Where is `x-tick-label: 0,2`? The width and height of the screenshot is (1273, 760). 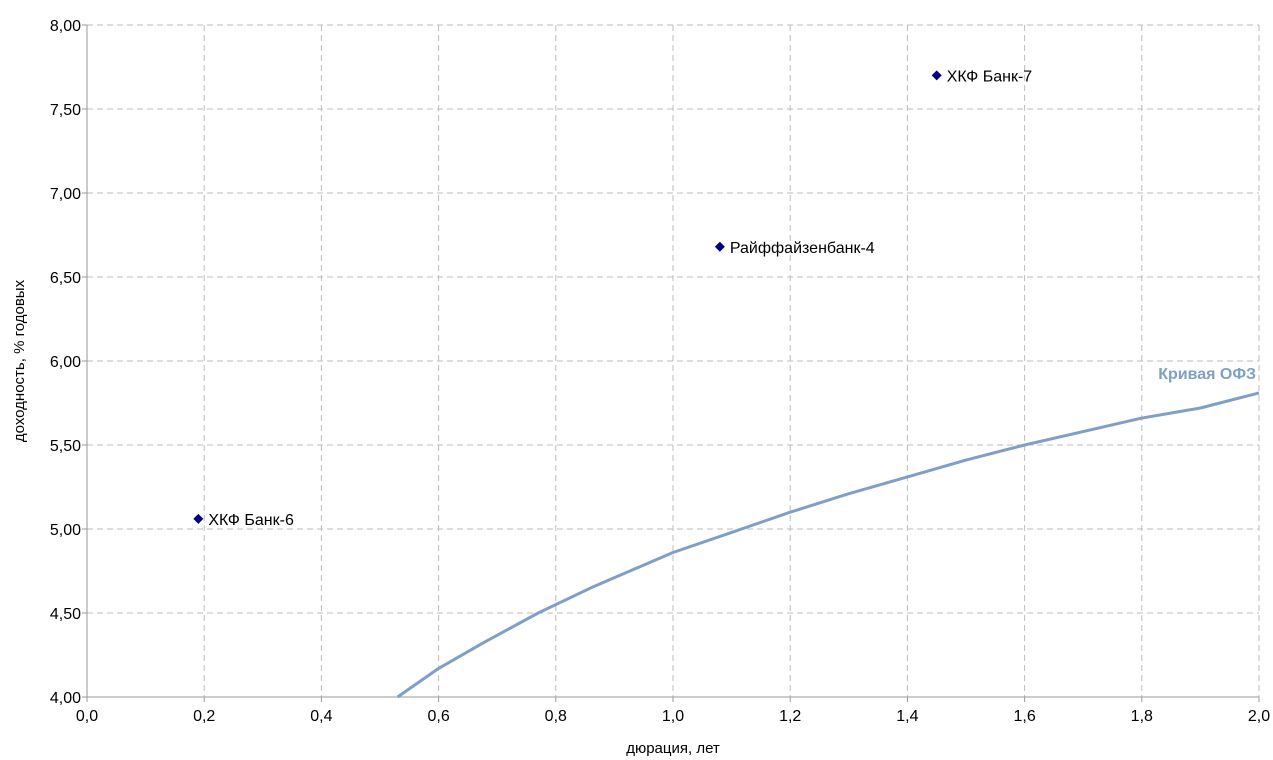
x-tick-label: 0,2 is located at coordinates (204, 716).